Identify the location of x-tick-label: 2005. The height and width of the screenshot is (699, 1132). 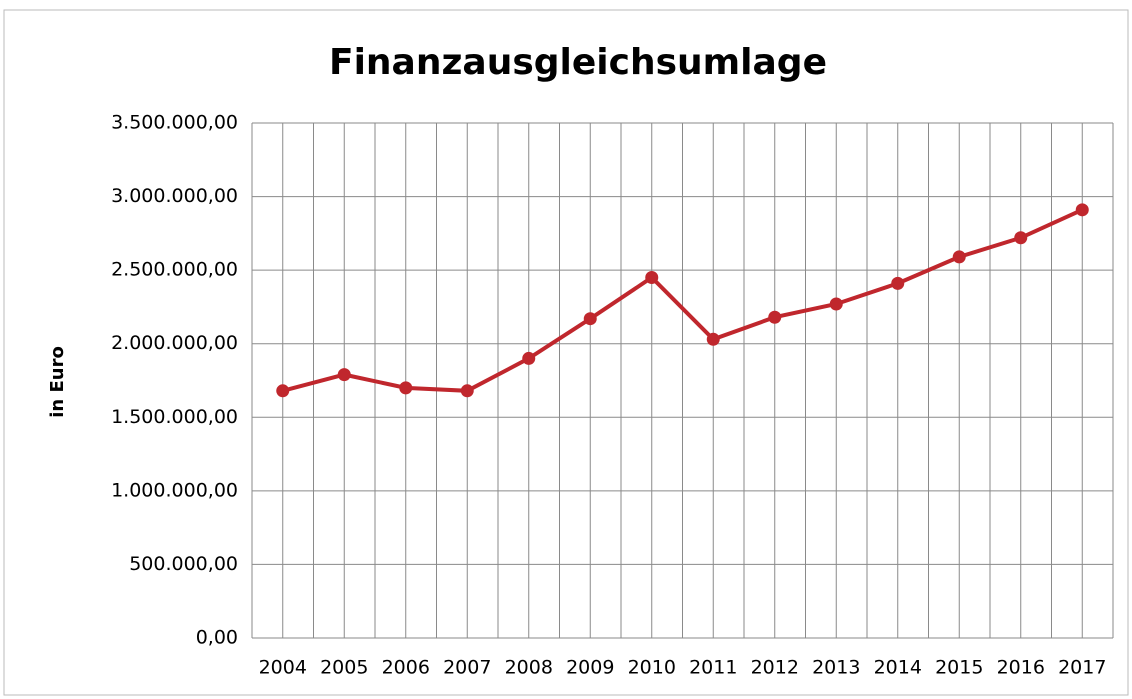
(344, 668).